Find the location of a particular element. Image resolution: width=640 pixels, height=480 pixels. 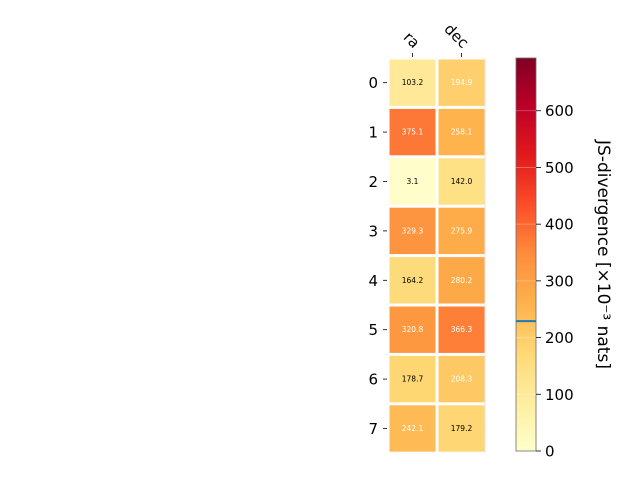

colorbar-tick-label: 300 is located at coordinates (559, 281).